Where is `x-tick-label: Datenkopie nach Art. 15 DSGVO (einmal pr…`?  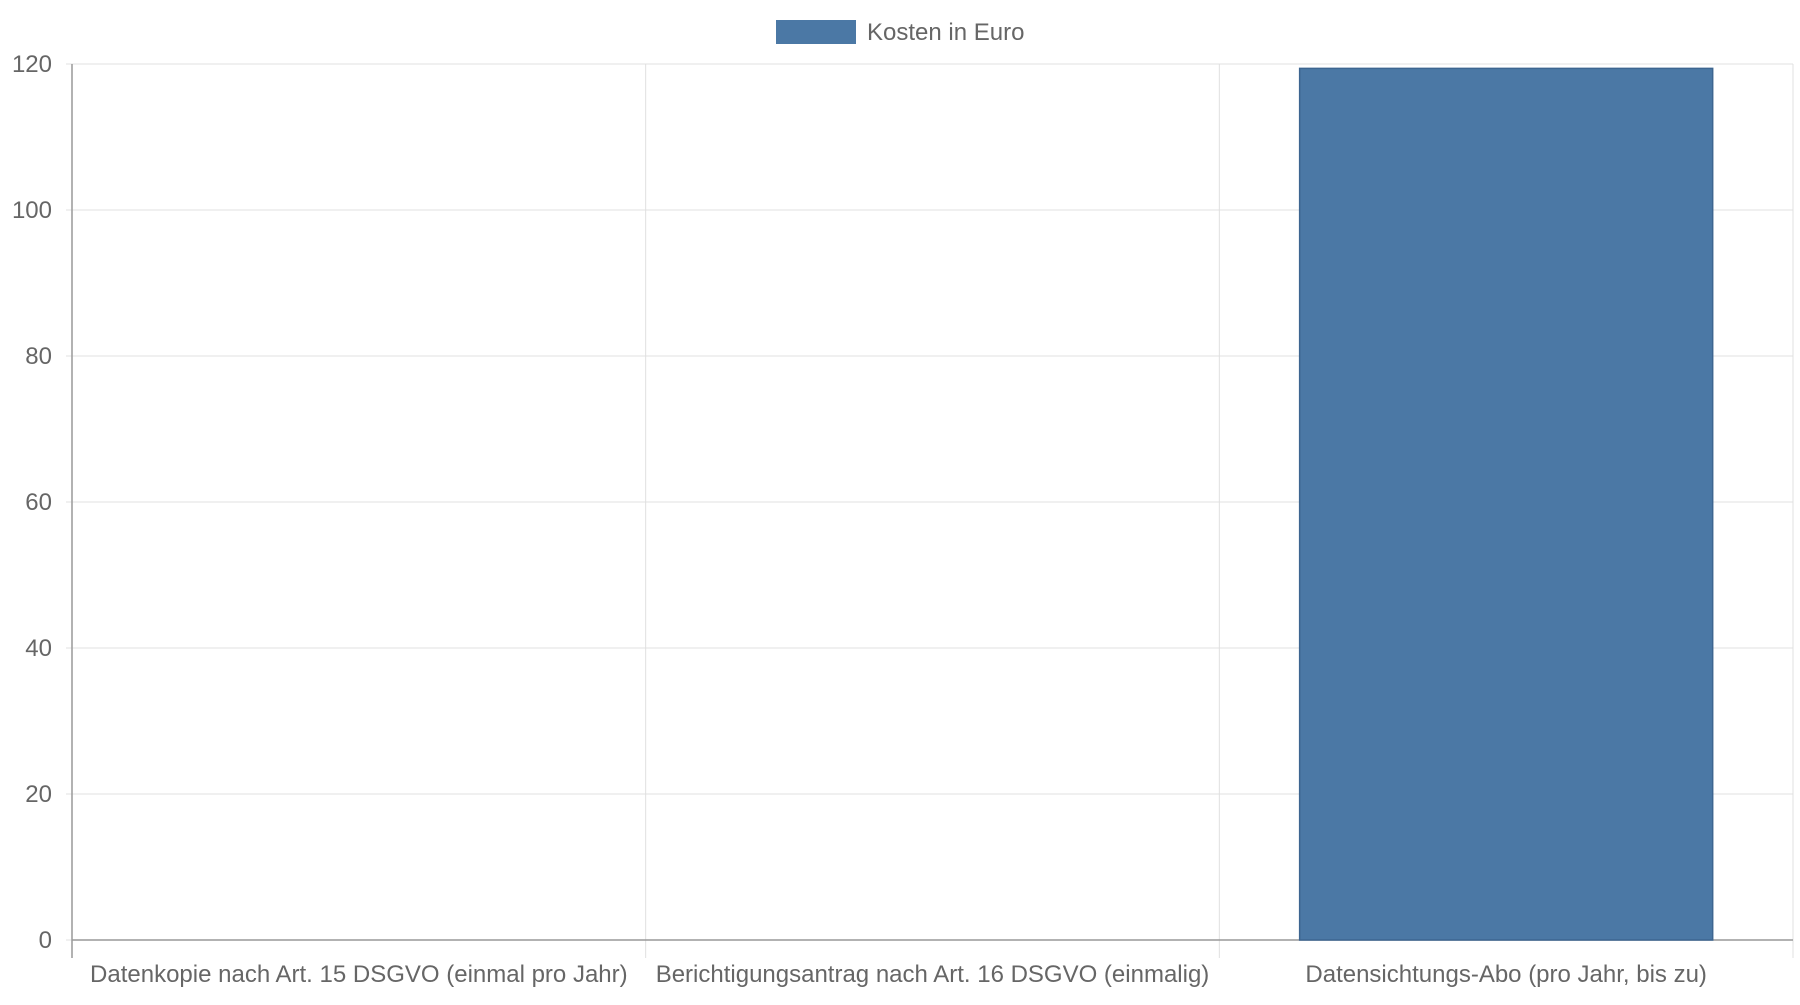
x-tick-label: Datenkopie nach Art. 15 DSGVO (einmal pr… is located at coordinates (359, 974).